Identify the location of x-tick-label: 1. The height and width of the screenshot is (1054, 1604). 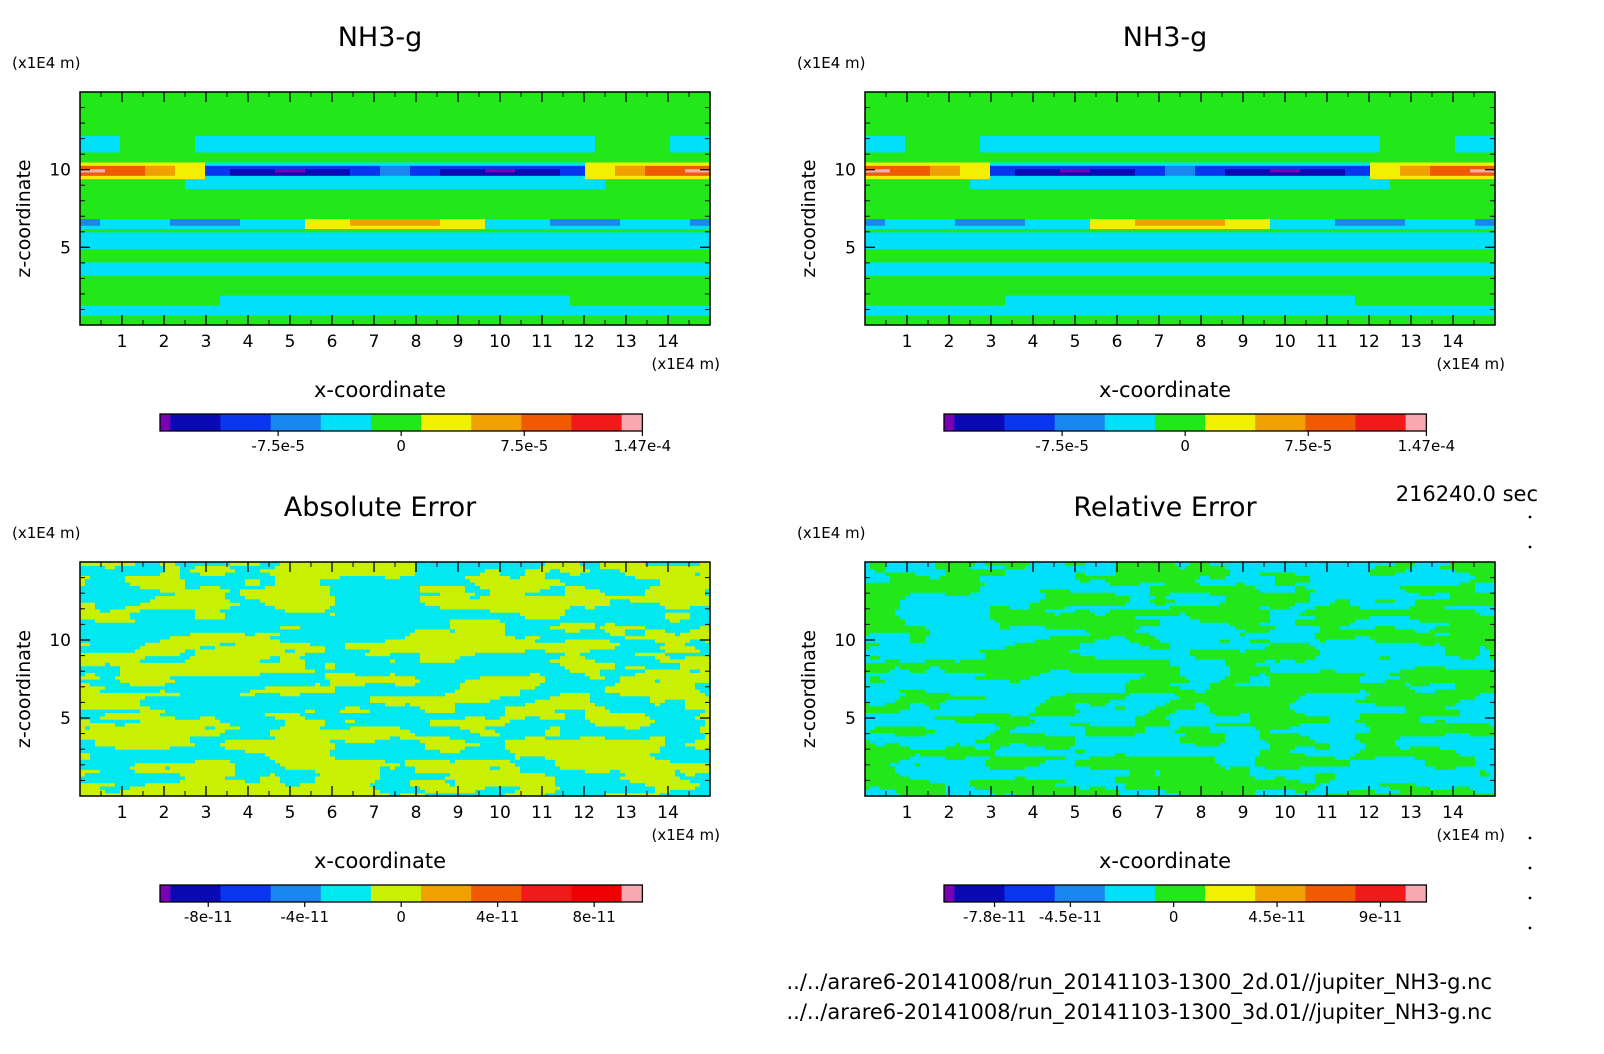
(122, 342).